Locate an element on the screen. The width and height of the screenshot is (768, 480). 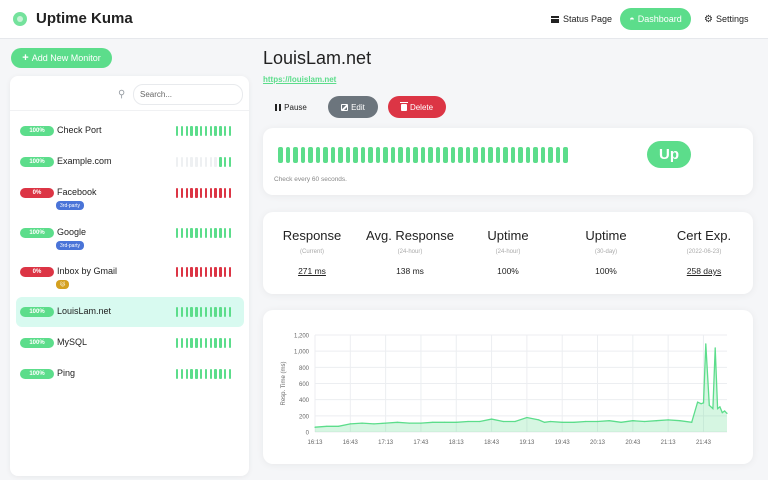
monitor-title: LouisLam.net is located at coordinates (317, 58).